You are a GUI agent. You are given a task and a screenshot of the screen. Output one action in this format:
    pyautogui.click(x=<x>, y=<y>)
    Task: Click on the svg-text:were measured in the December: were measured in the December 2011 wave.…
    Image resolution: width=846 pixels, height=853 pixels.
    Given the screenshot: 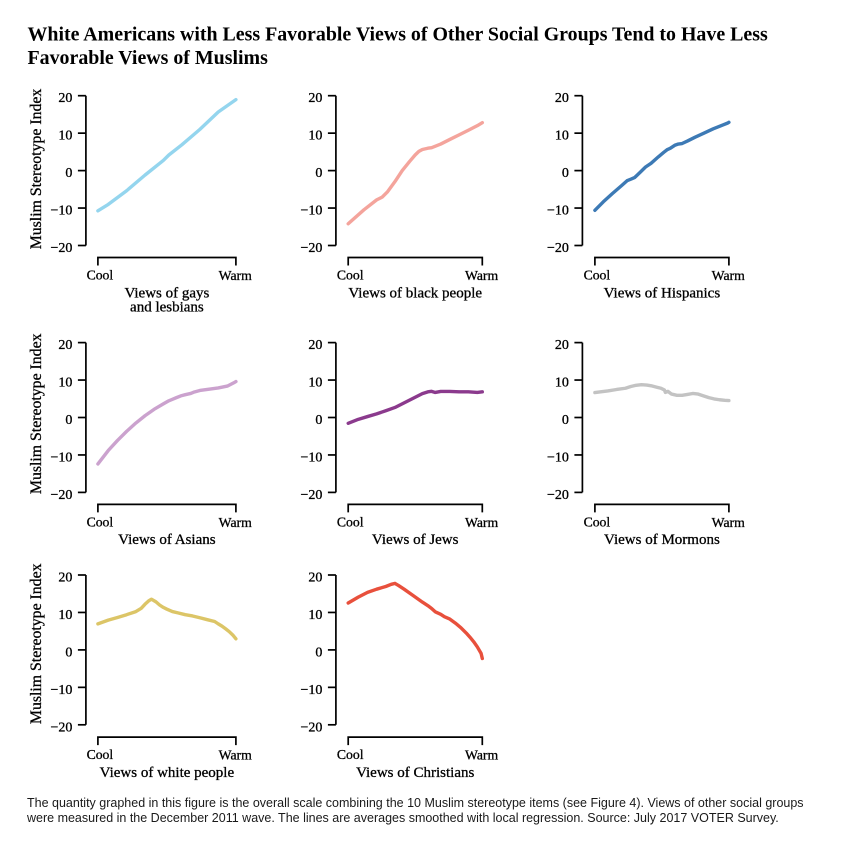 What is the action you would take?
    pyautogui.click(x=402, y=818)
    